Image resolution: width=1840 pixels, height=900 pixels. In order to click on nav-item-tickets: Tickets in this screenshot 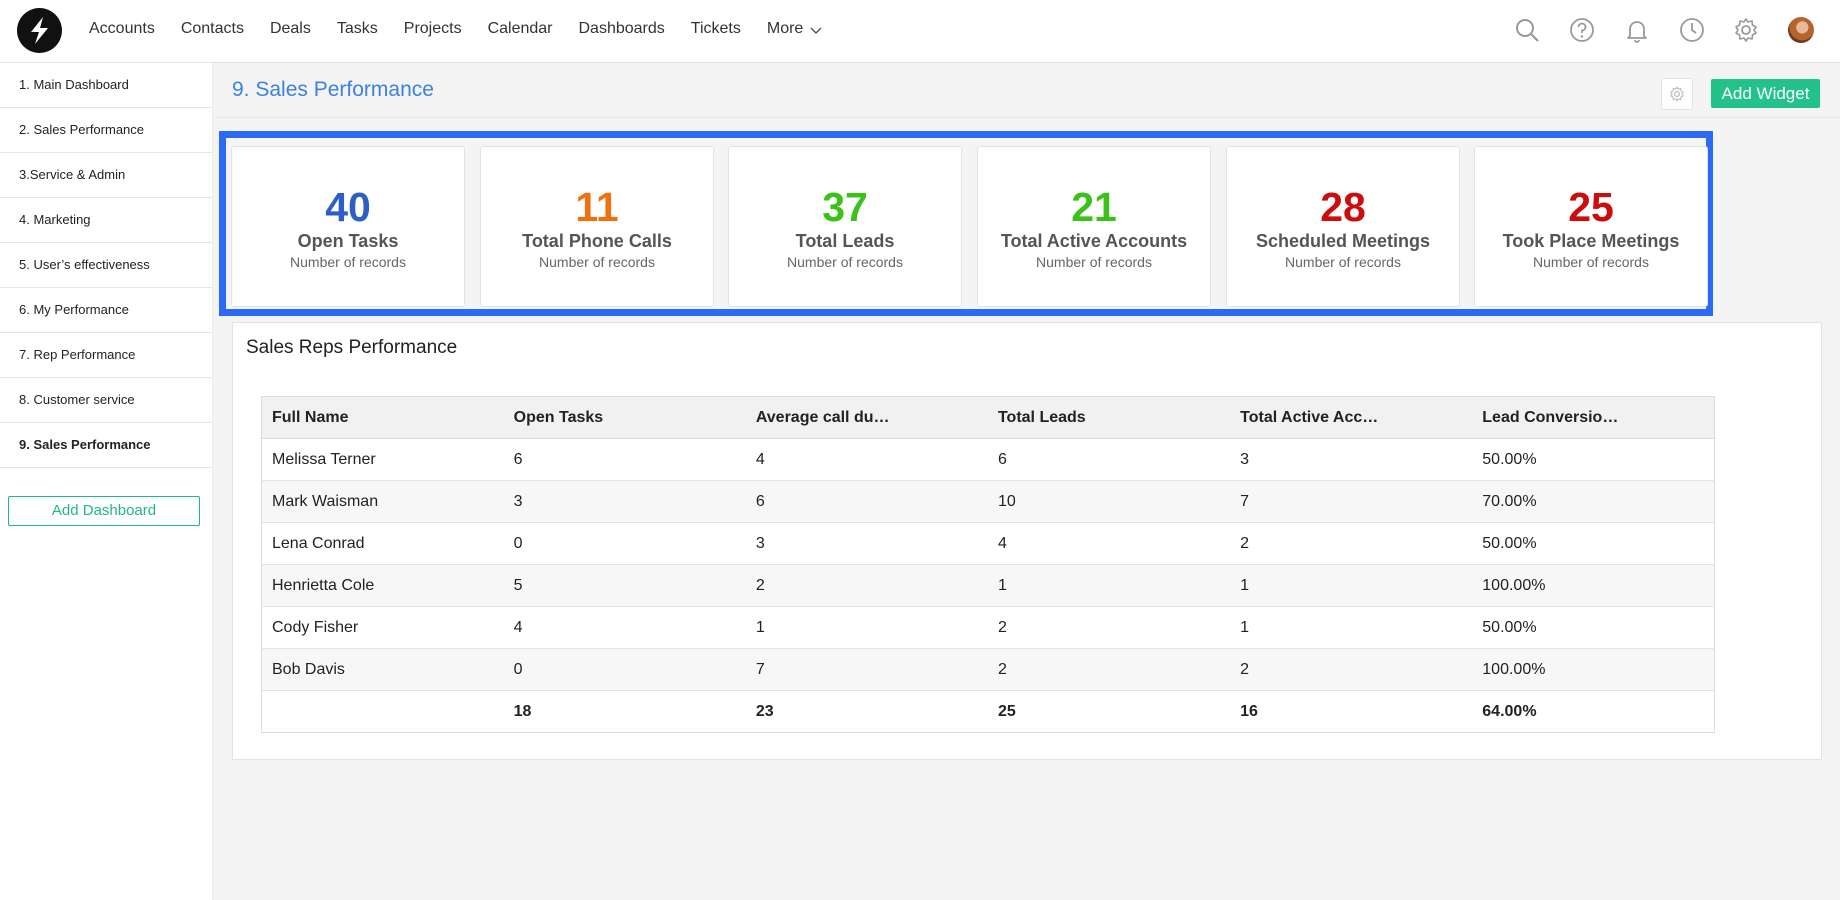, I will do `click(715, 28)`.